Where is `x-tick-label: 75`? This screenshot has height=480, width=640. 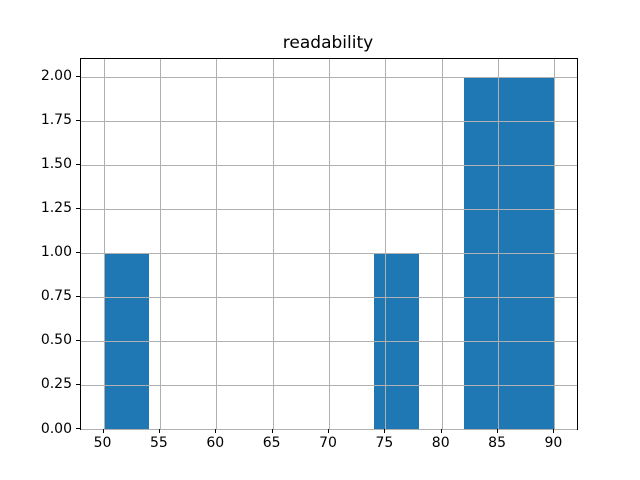
x-tick-label: 75 is located at coordinates (384, 443).